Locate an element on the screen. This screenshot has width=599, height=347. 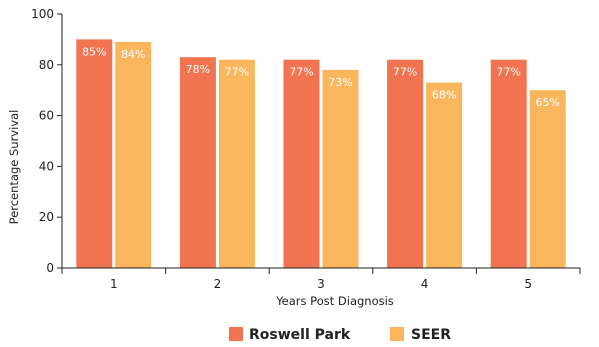
data-label-roswell-park-year-4: 77% is located at coordinates (405, 72).